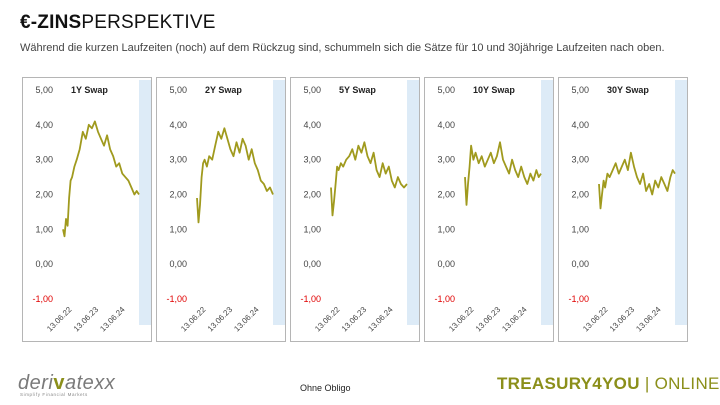 The width and height of the screenshot is (720, 405). I want to click on title-rest: PERSPEKTIVE, so click(148, 22).